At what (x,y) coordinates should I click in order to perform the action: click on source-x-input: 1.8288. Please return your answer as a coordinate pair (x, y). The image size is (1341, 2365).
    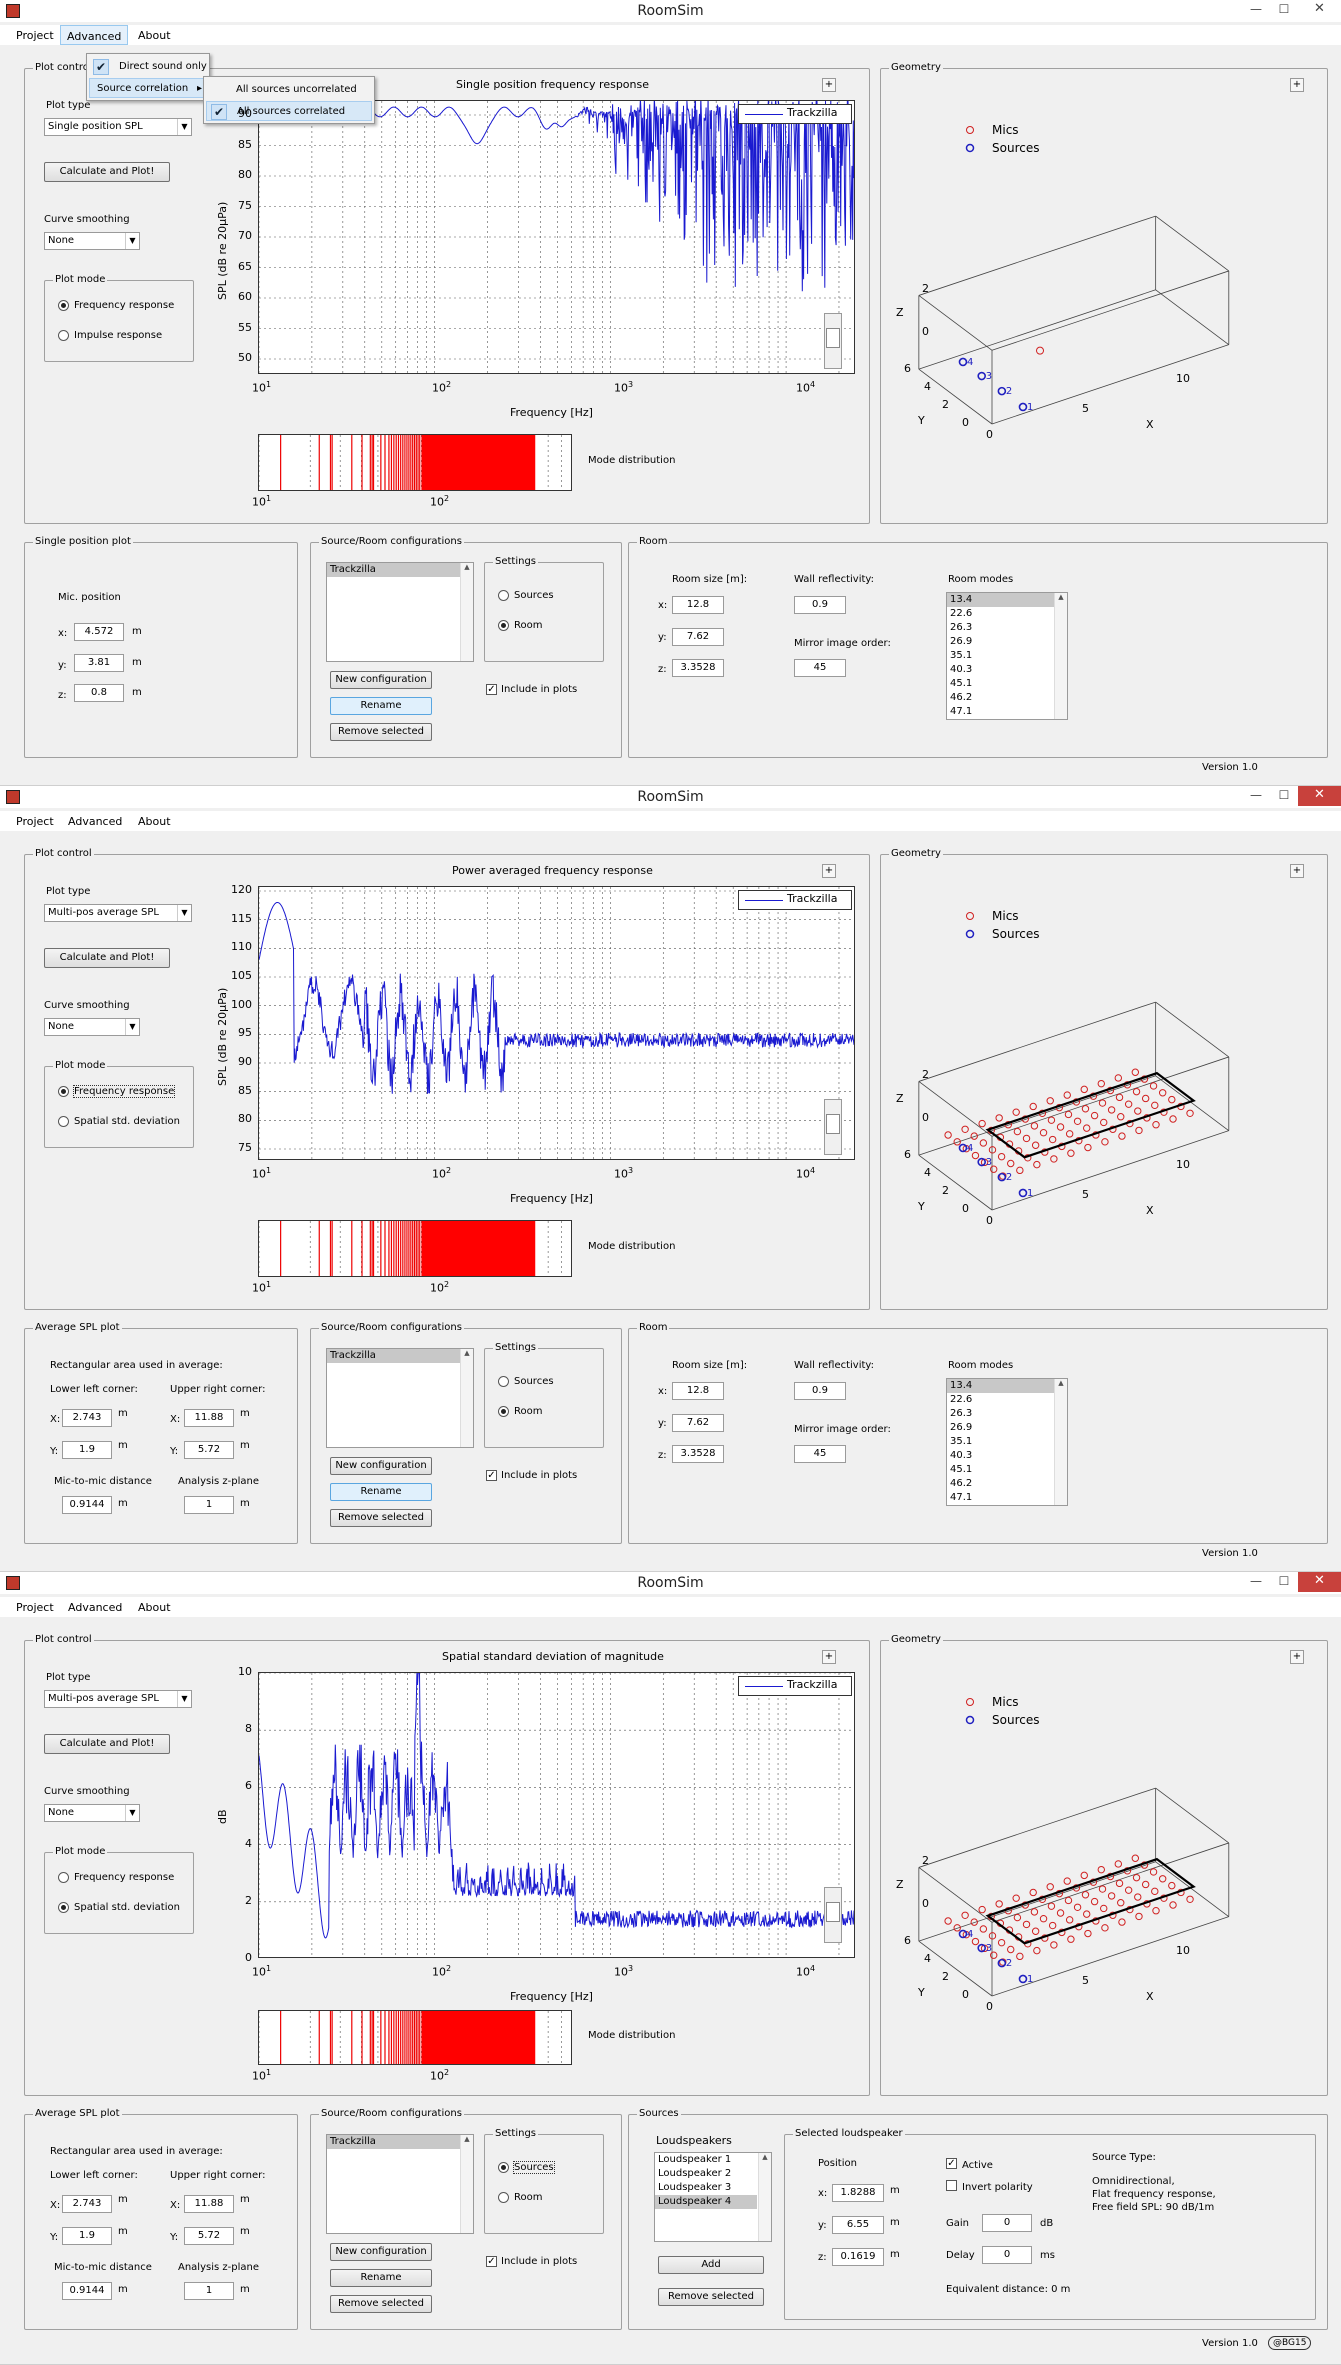
    Looking at the image, I should click on (858, 2193).